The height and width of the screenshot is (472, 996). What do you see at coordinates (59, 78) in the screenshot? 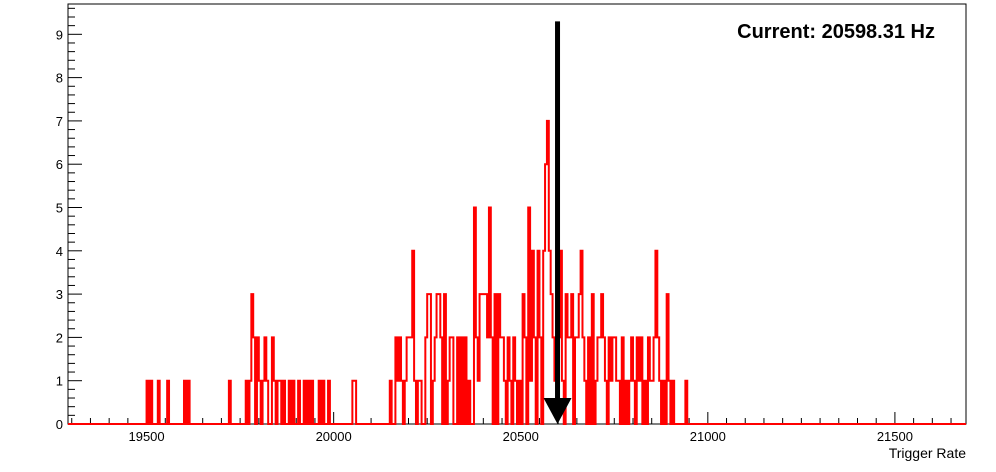
I see `y-tick-label: 8` at bounding box center [59, 78].